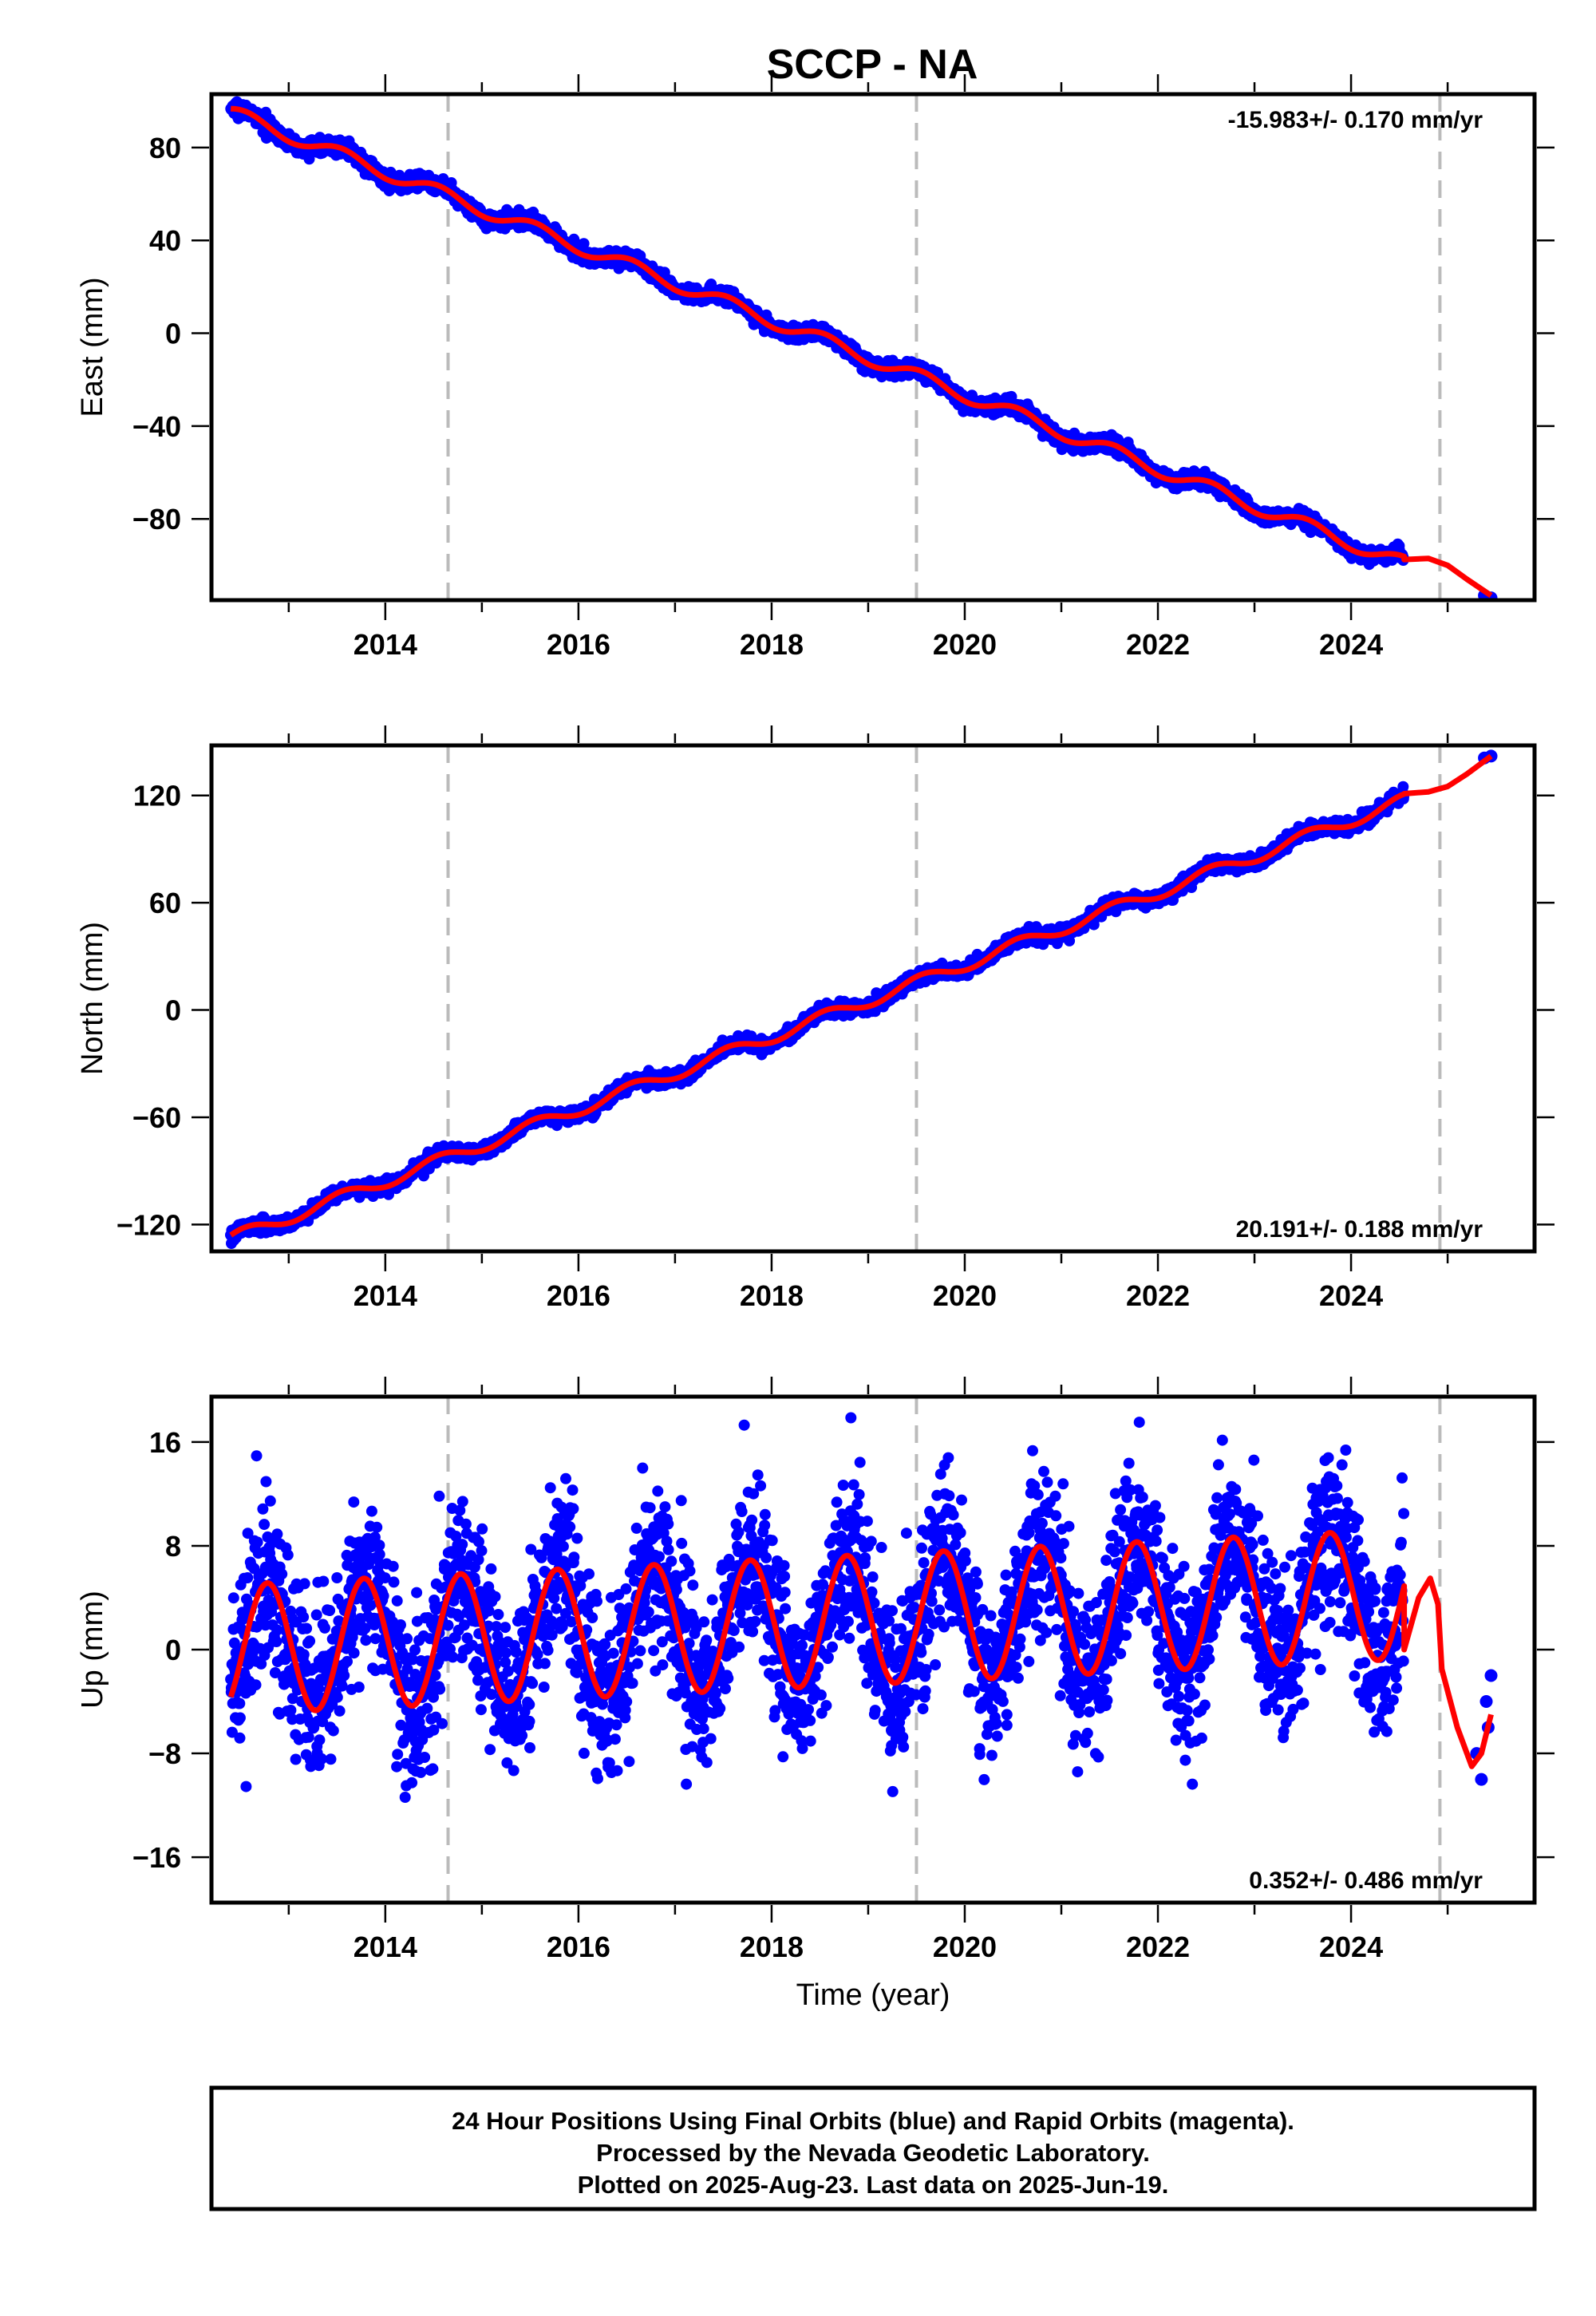 The height and width of the screenshot is (2316, 1596). What do you see at coordinates (578, 644) in the screenshot?
I see `east-x-tick-label: 2016` at bounding box center [578, 644].